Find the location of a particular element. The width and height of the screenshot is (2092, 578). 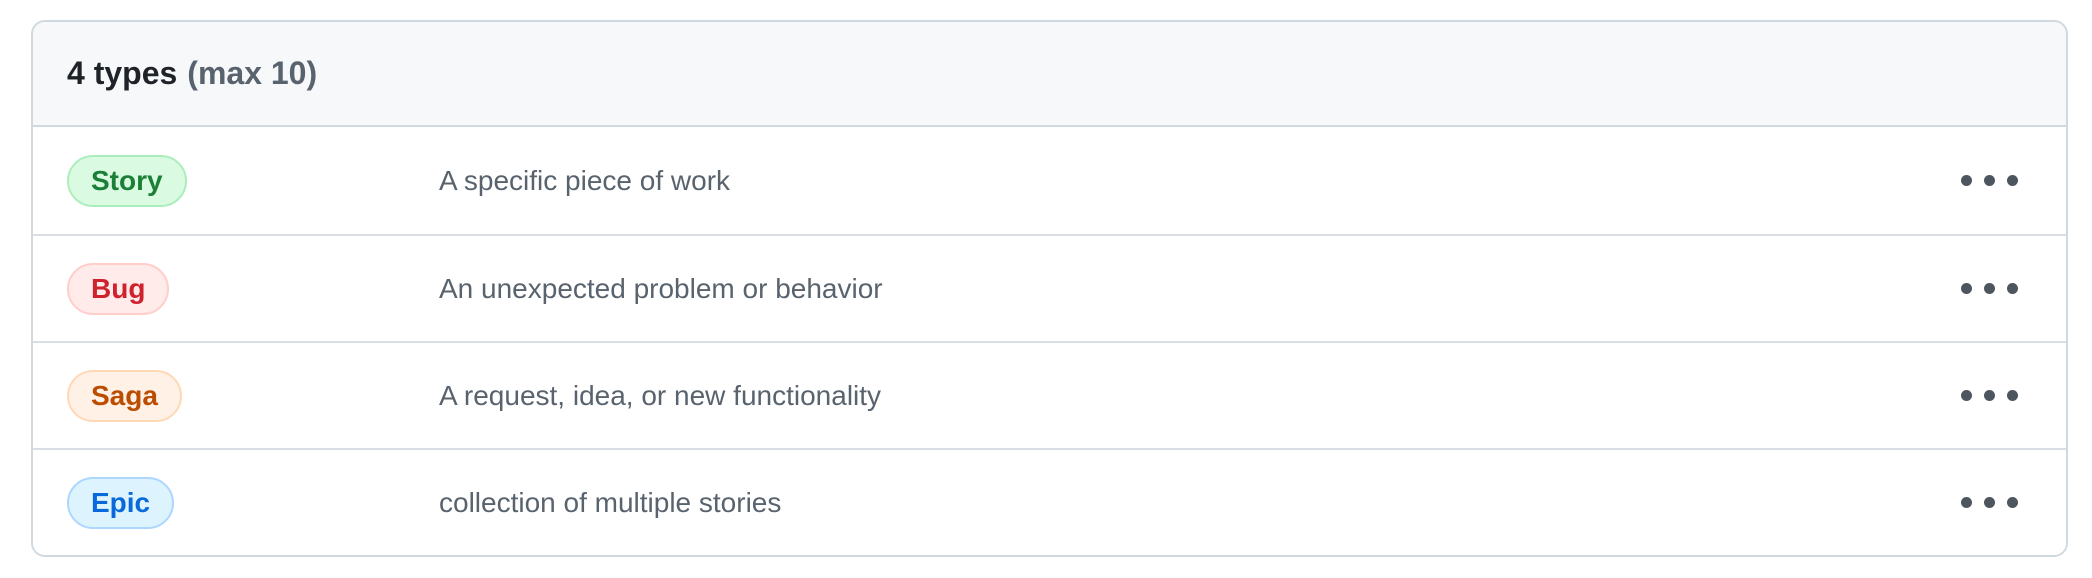

type-badge: Bug is located at coordinates (118, 288).